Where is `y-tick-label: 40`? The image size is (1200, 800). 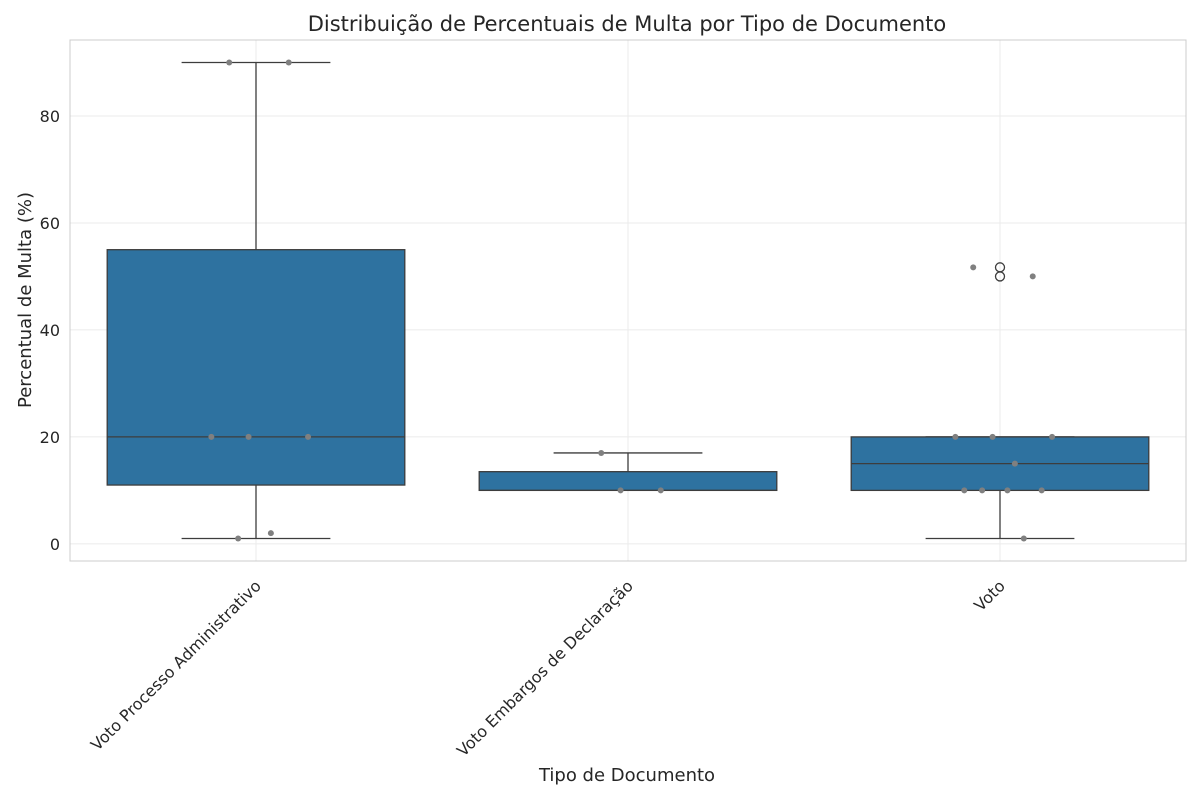 y-tick-label: 40 is located at coordinates (50, 330).